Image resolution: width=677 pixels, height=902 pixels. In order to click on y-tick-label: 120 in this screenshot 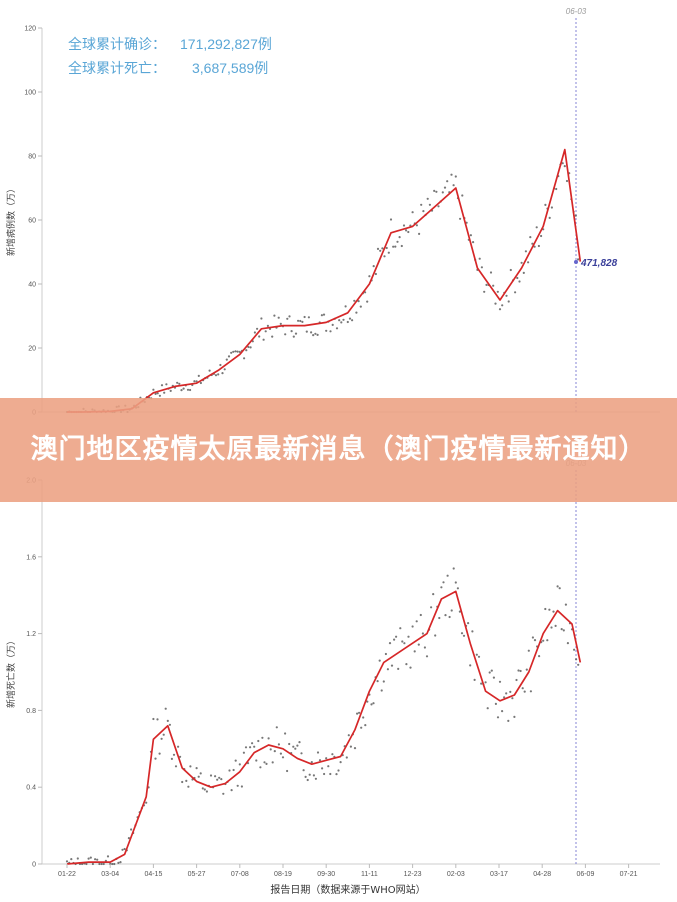, I will do `click(30, 29)`.